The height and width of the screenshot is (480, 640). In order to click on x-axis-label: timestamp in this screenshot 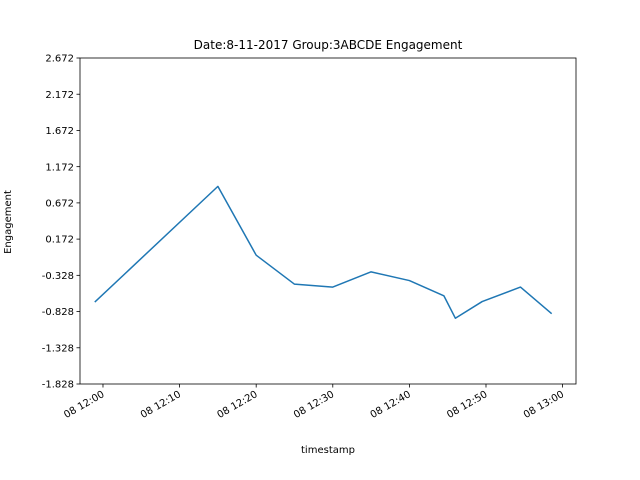, I will do `click(328, 450)`.